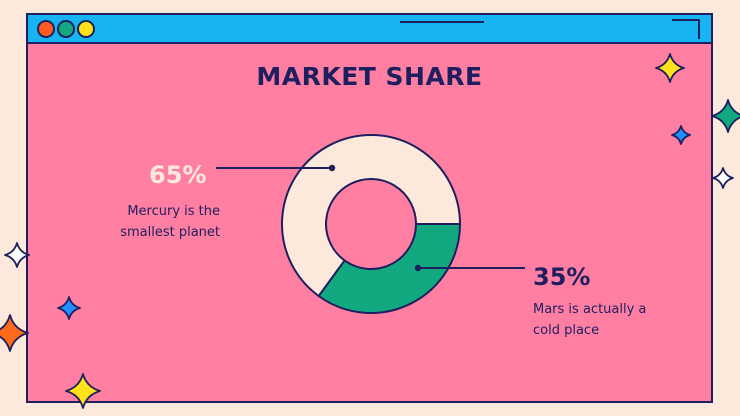 The height and width of the screenshot is (416, 740). What do you see at coordinates (686, 29) in the screenshot?
I see `titlebar-corner-decoration` at bounding box center [686, 29].